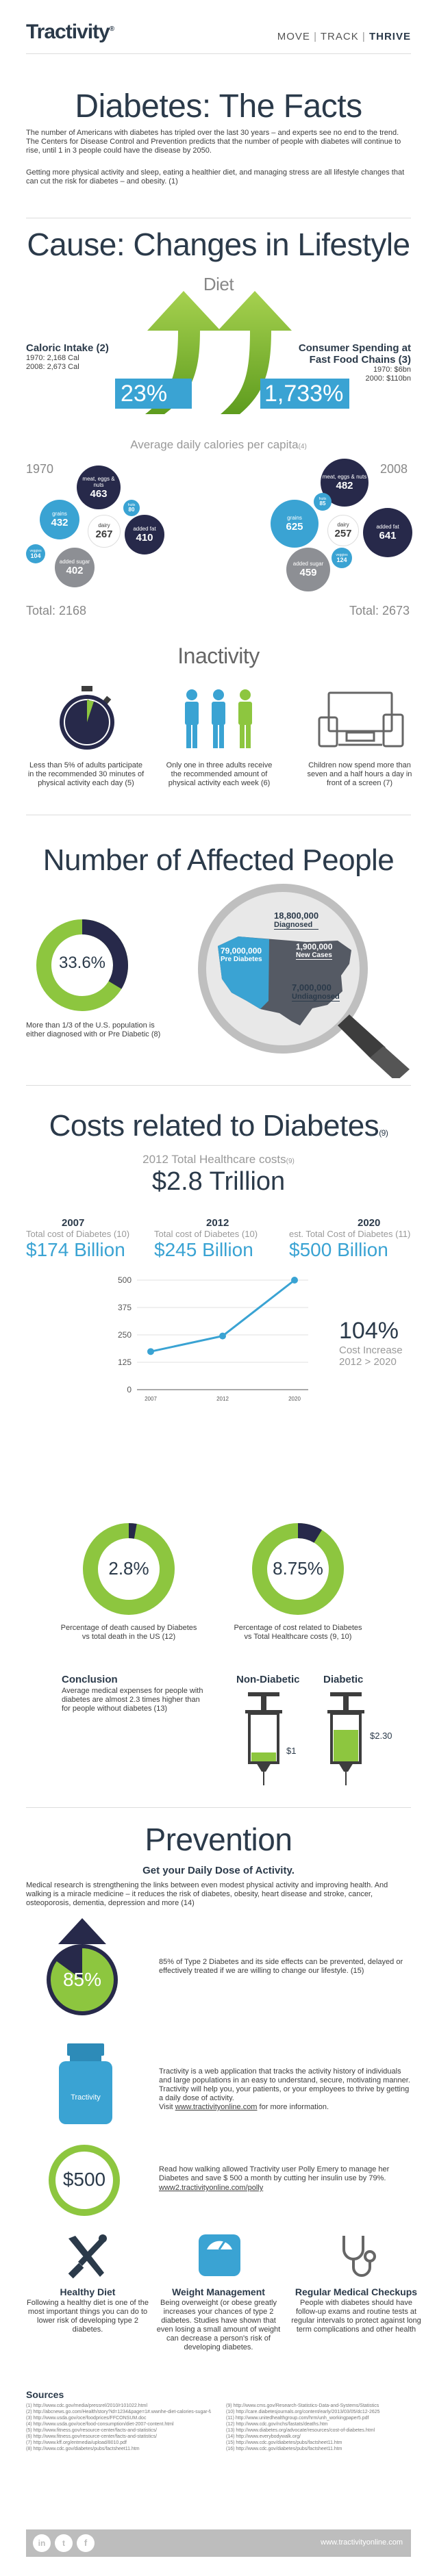  What do you see at coordinates (379, 610) in the screenshot?
I see `total-2008: Total: 2673` at bounding box center [379, 610].